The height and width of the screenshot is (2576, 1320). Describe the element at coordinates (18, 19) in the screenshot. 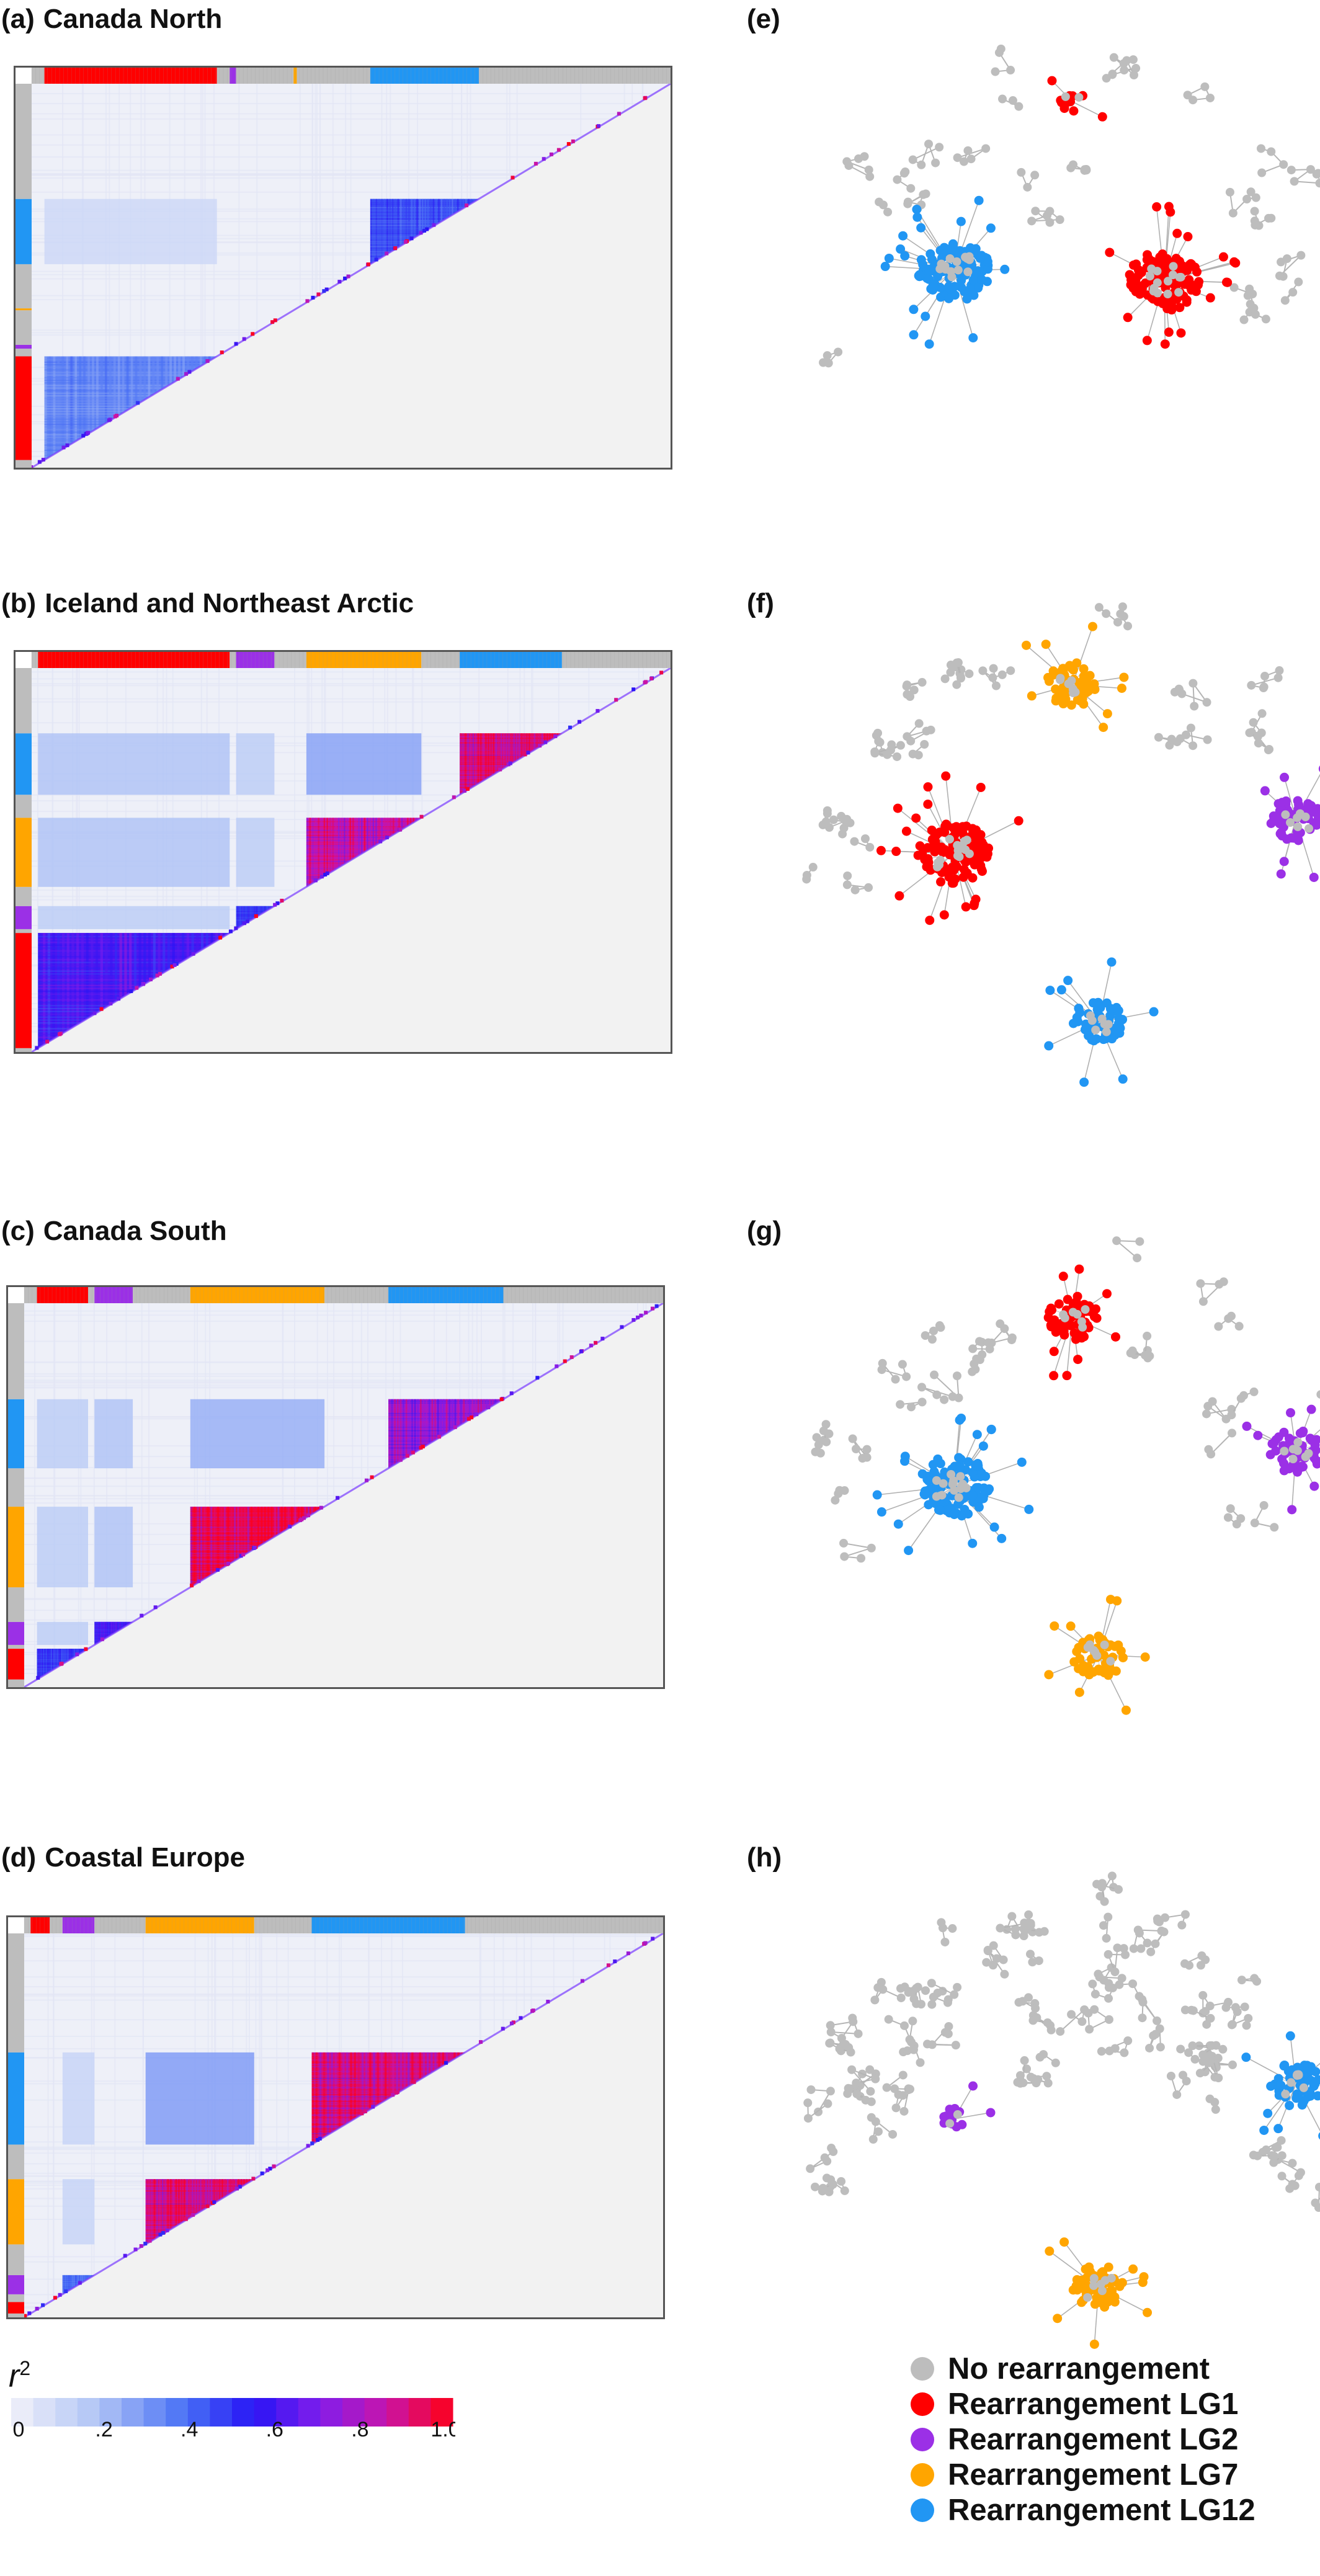

I see `panel-letter: (a)` at that location.